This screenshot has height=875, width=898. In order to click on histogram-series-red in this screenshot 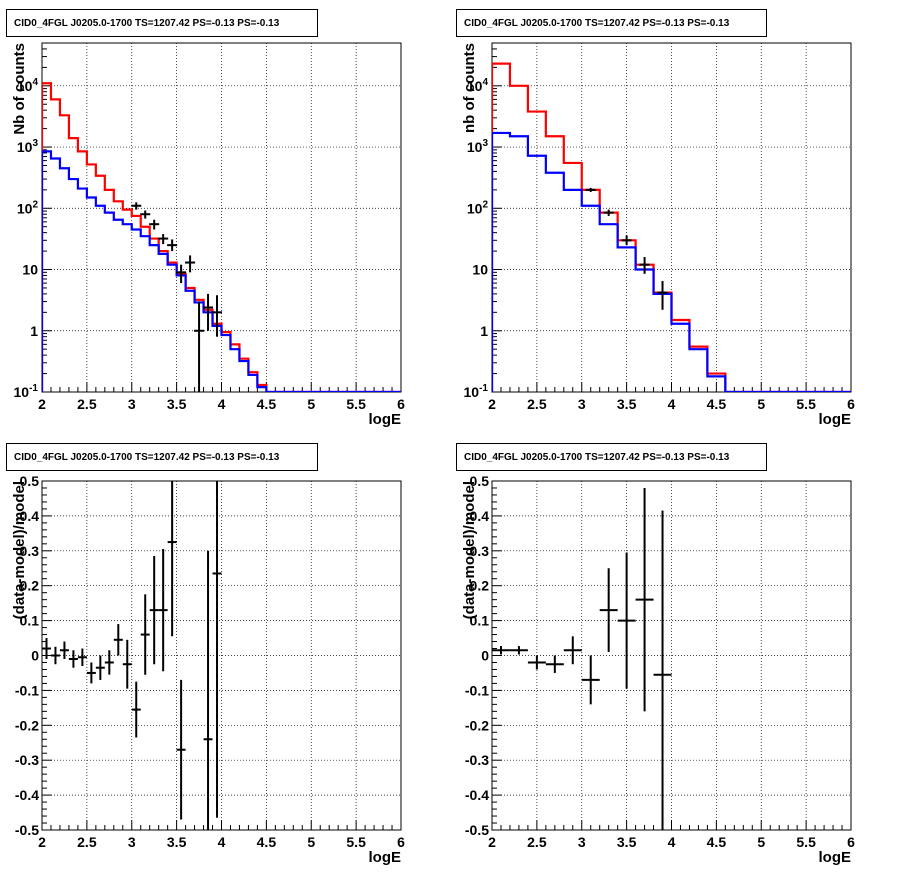, I will do `click(221, 237)`.